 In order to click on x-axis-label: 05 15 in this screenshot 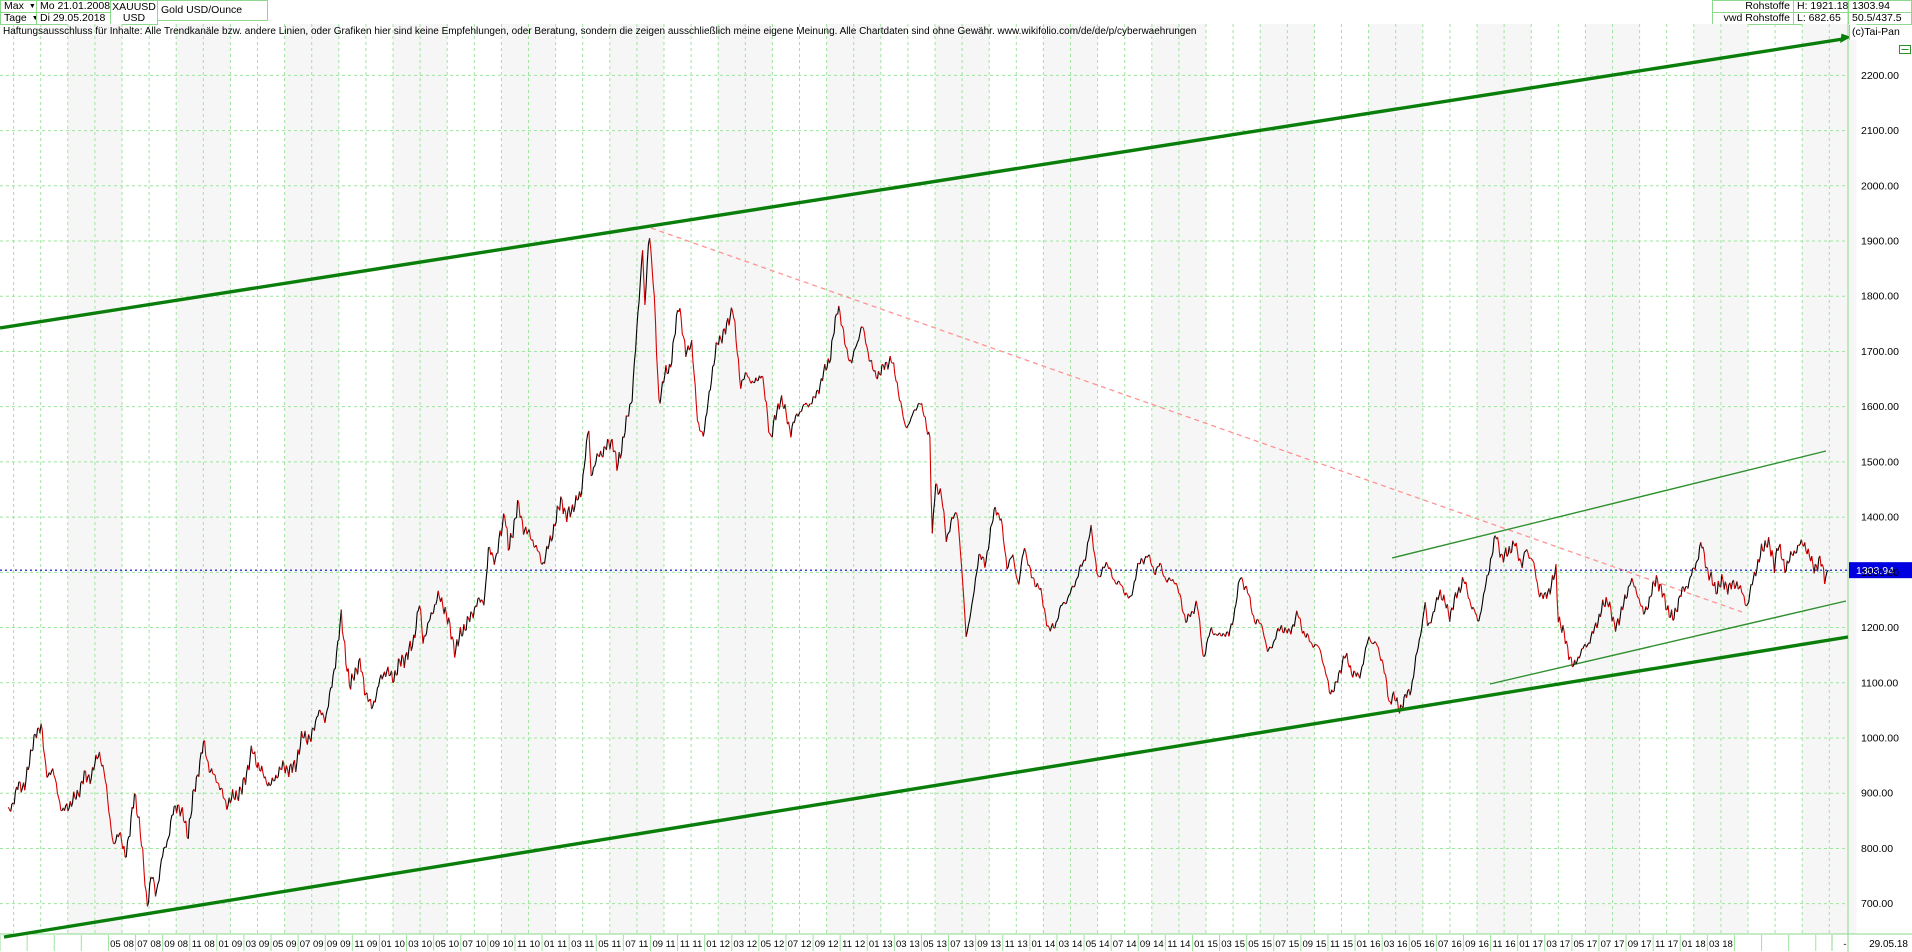, I will do `click(1260, 944)`.